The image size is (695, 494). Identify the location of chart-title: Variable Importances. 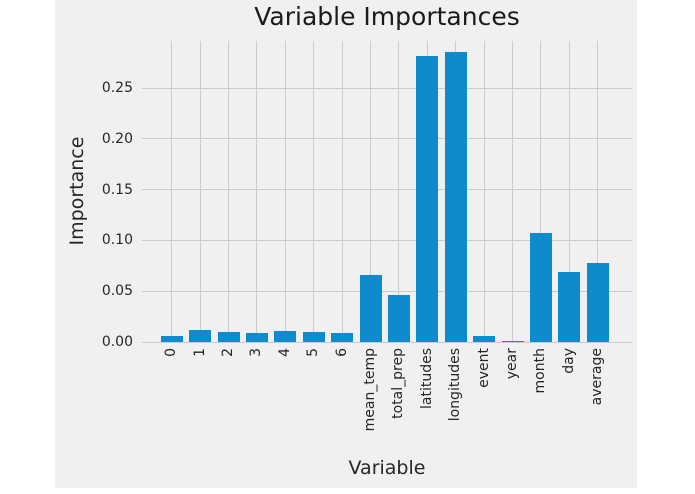
(387, 16).